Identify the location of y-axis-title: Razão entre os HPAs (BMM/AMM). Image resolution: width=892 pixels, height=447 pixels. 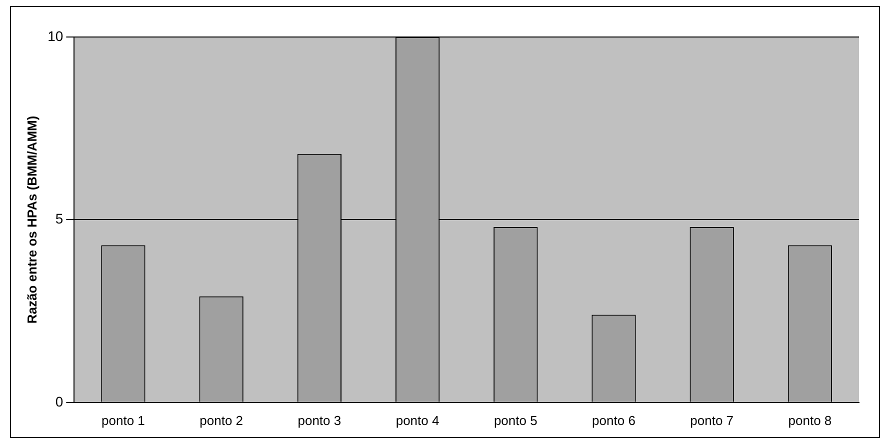
(32, 220).